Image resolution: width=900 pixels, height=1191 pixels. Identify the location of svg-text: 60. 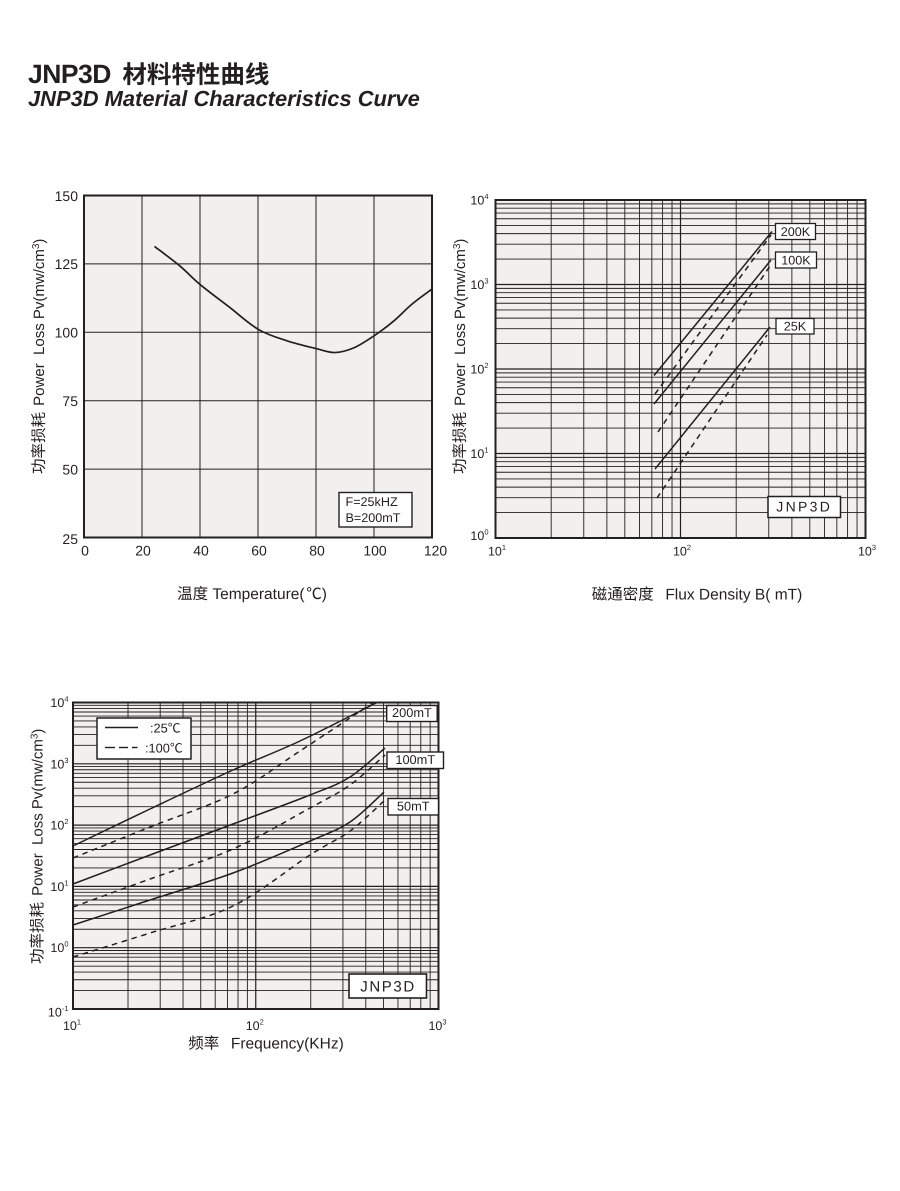
(259, 551).